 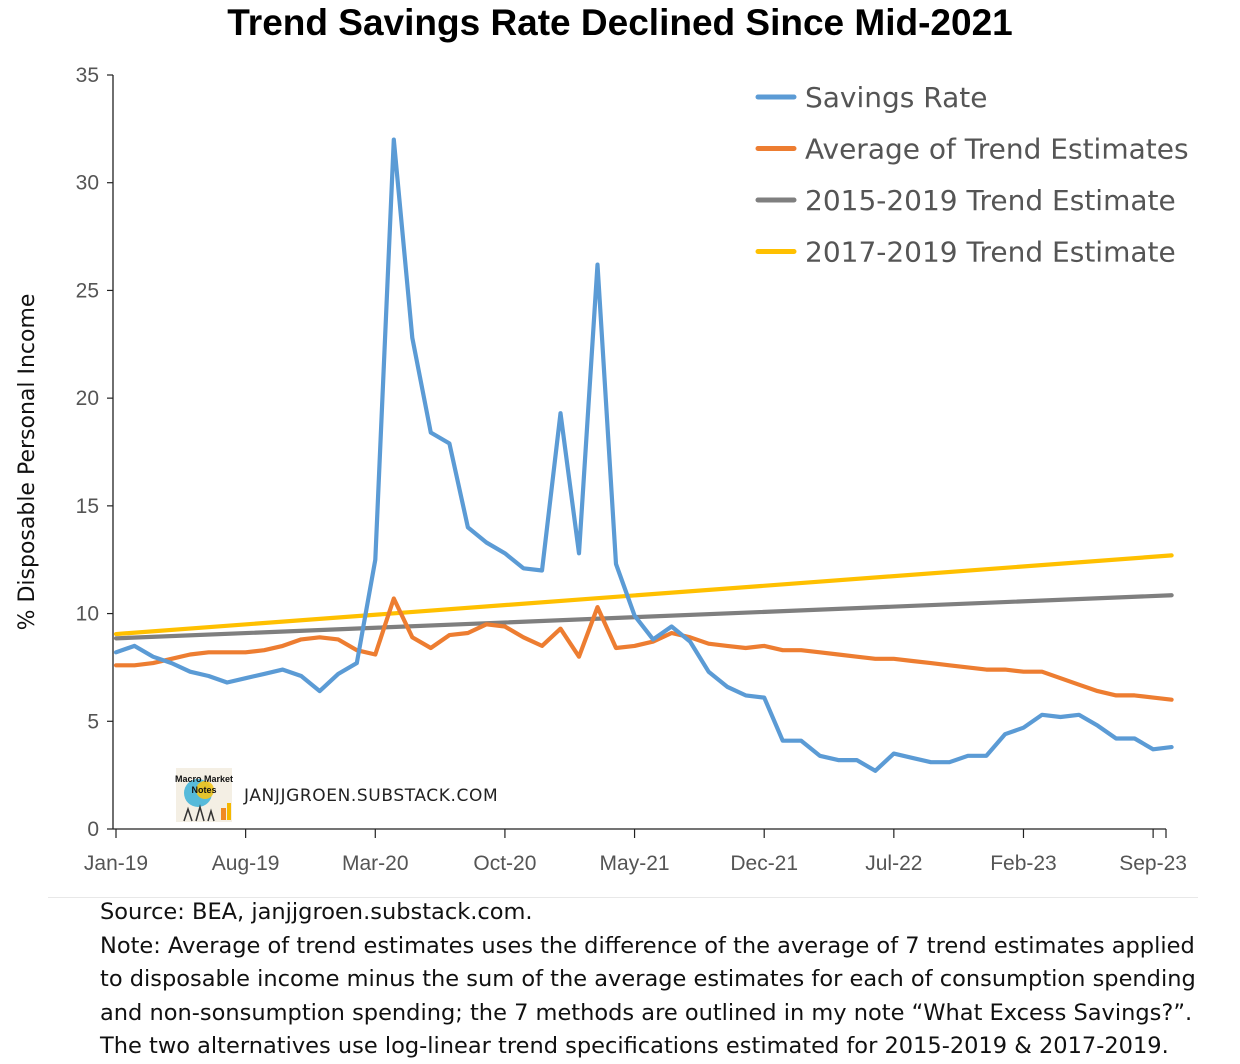 What do you see at coordinates (246, 863) in the screenshot?
I see `x-tick-label: Aug-19` at bounding box center [246, 863].